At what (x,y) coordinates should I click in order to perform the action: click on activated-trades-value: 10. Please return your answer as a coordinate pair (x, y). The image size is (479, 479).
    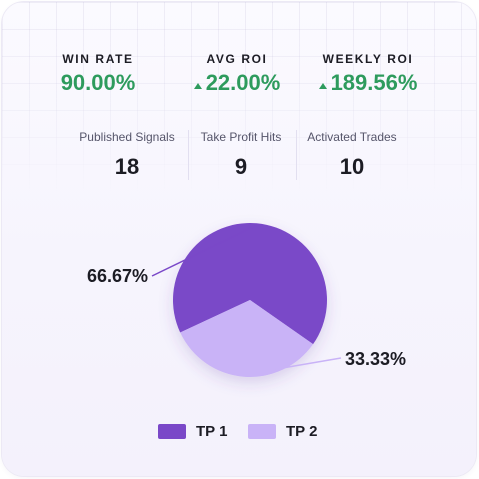
    Looking at the image, I should click on (352, 166).